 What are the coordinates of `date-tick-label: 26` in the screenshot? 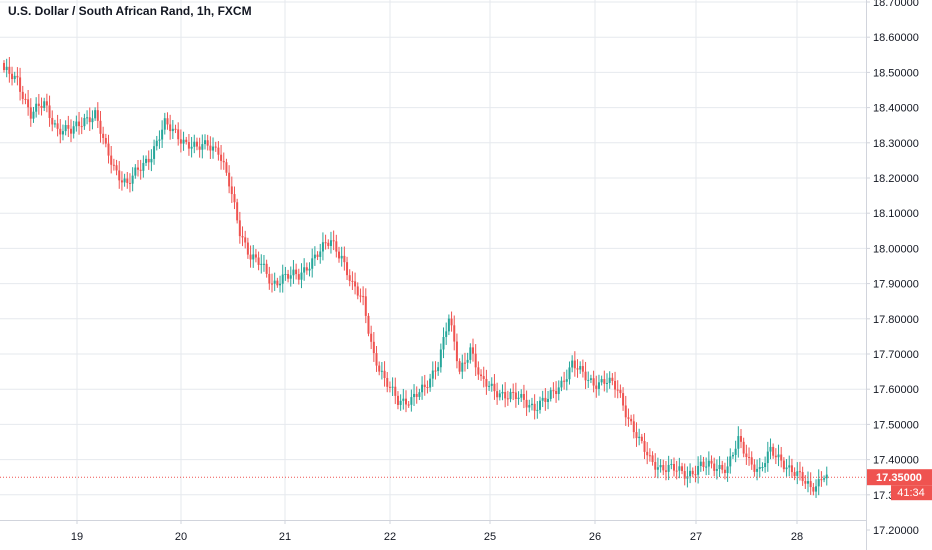 It's located at (595, 537).